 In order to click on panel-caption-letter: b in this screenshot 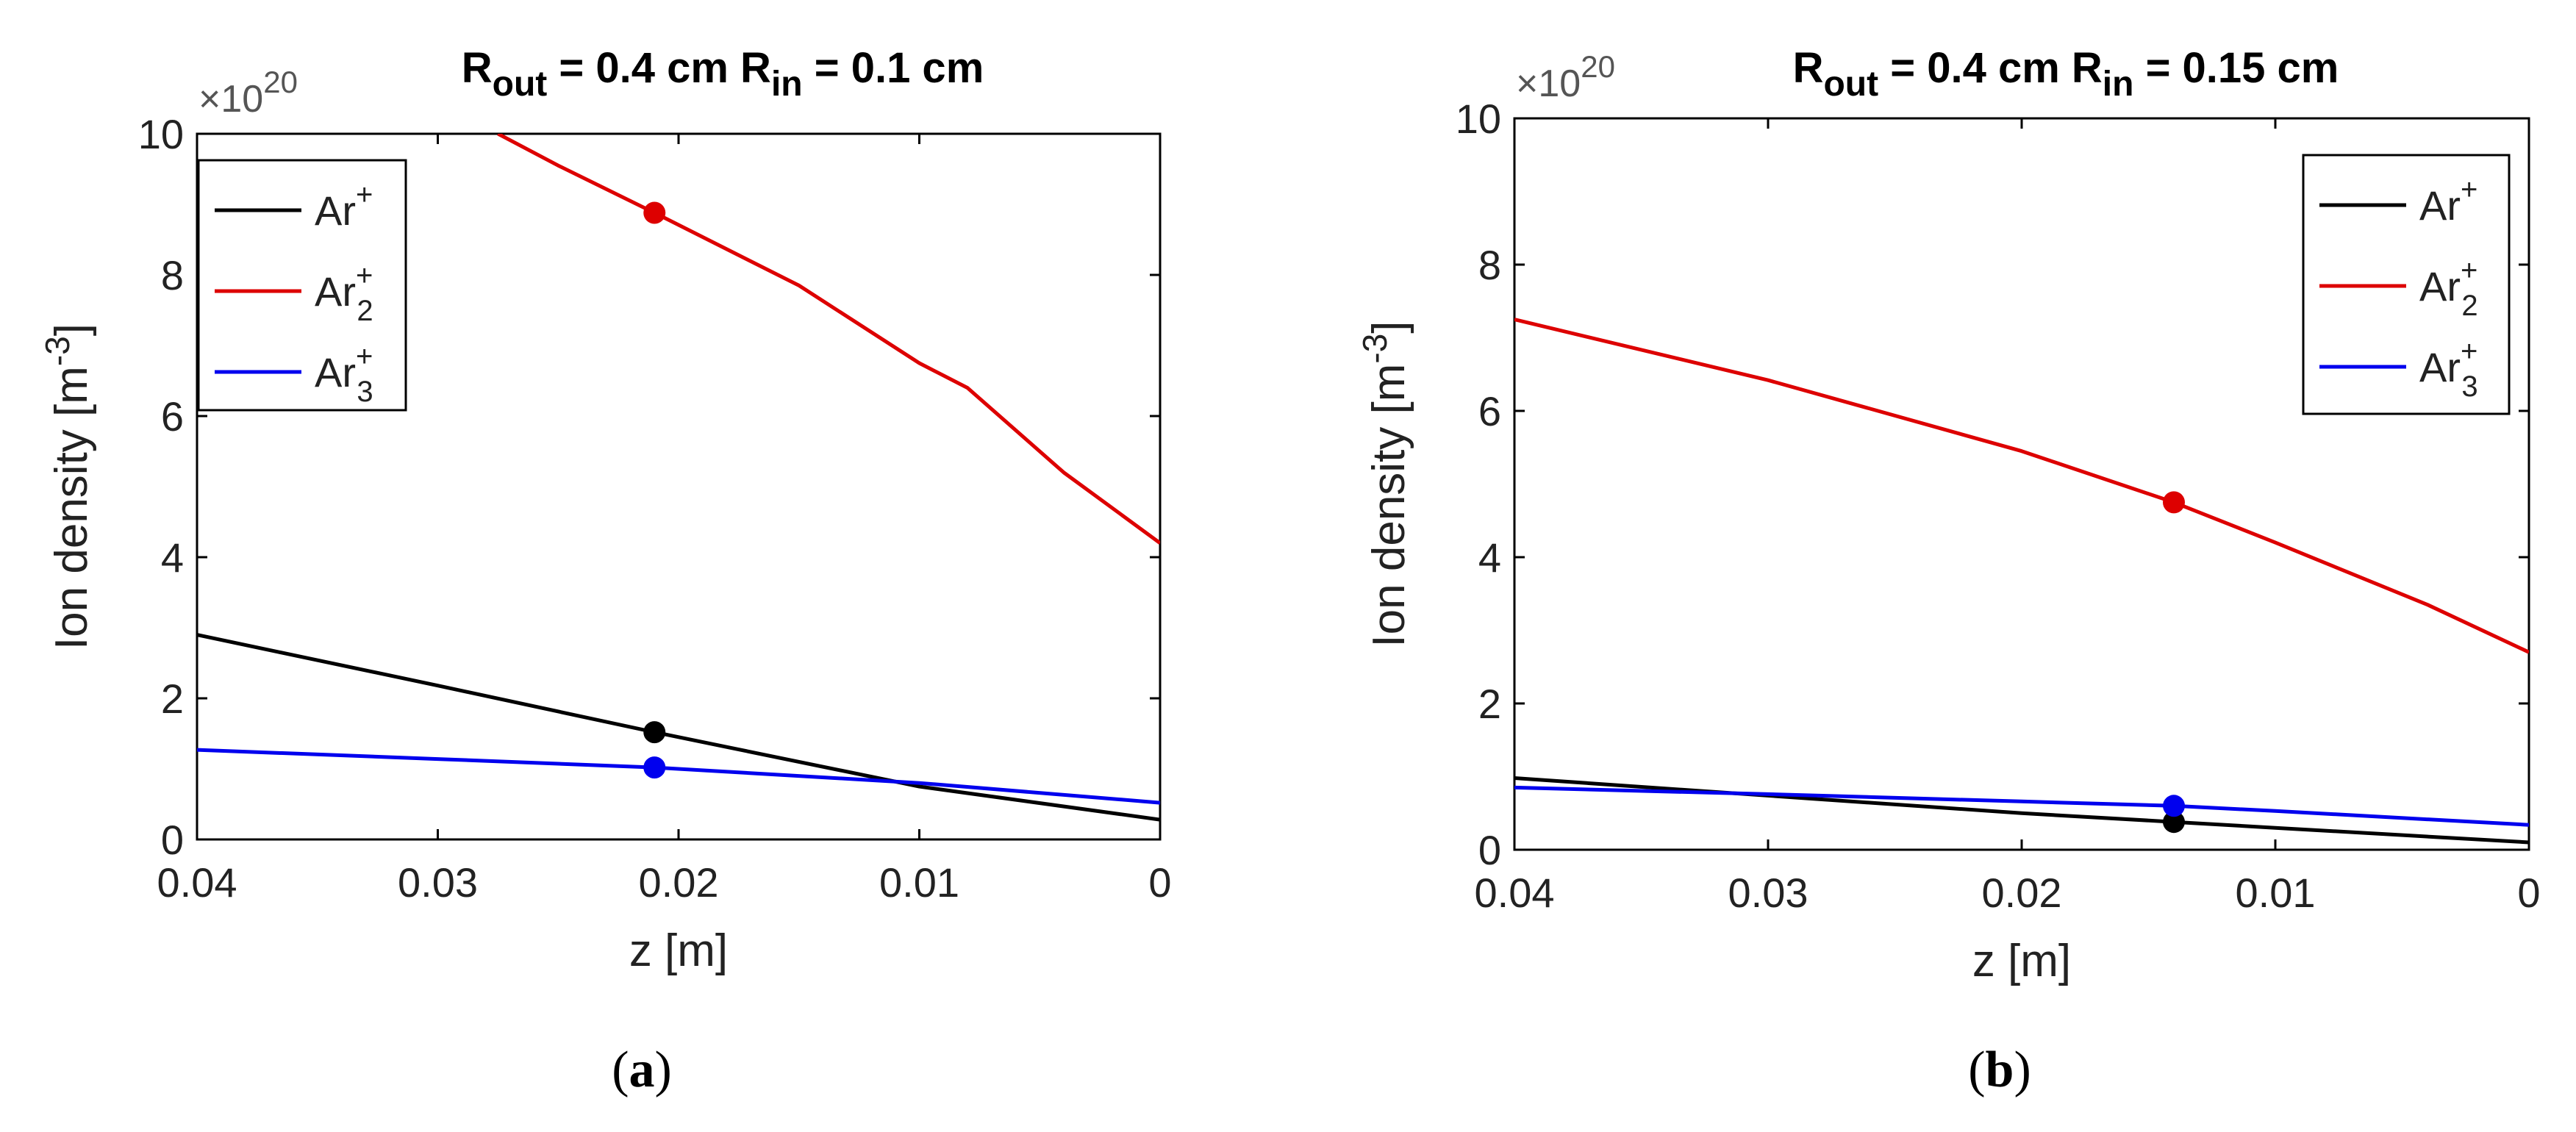, I will do `click(2000, 1070)`.